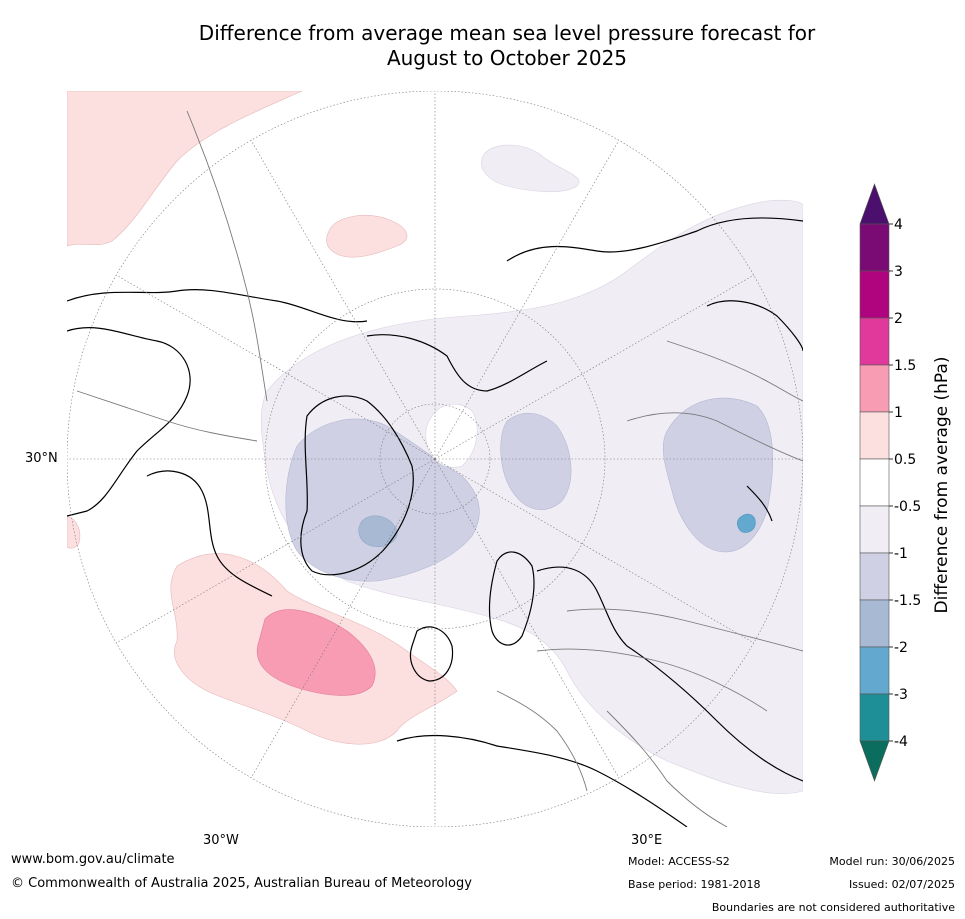  Describe the element at coordinates (316, 652) in the screenshot. I see `anomaly-region-atlantic-core` at that location.